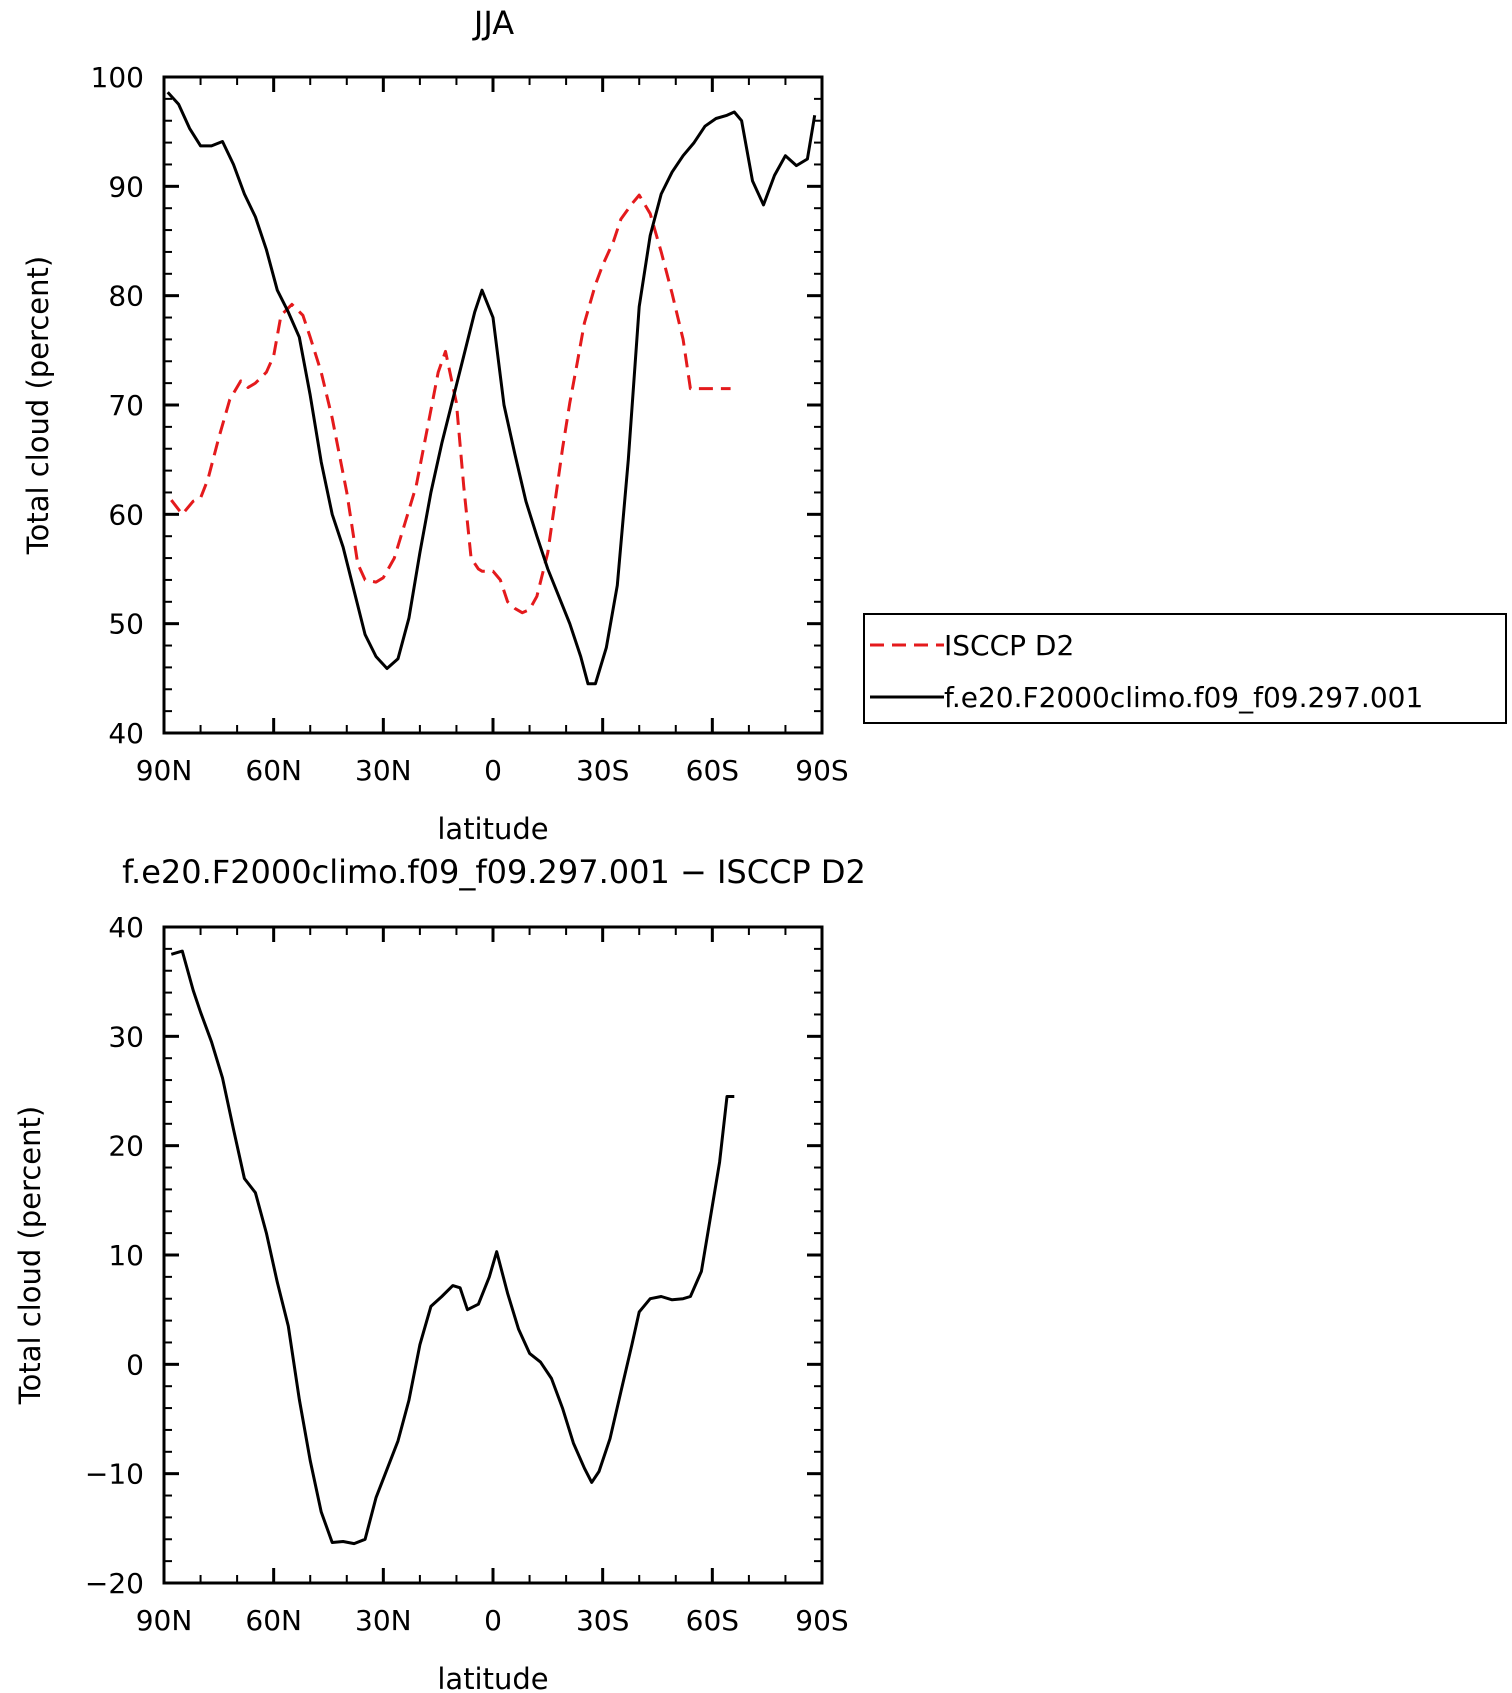 This screenshot has width=1512, height=1693. I want to click on y-tick-labels: −20 −10 0 10 20 30 40, so click(114, 1255).